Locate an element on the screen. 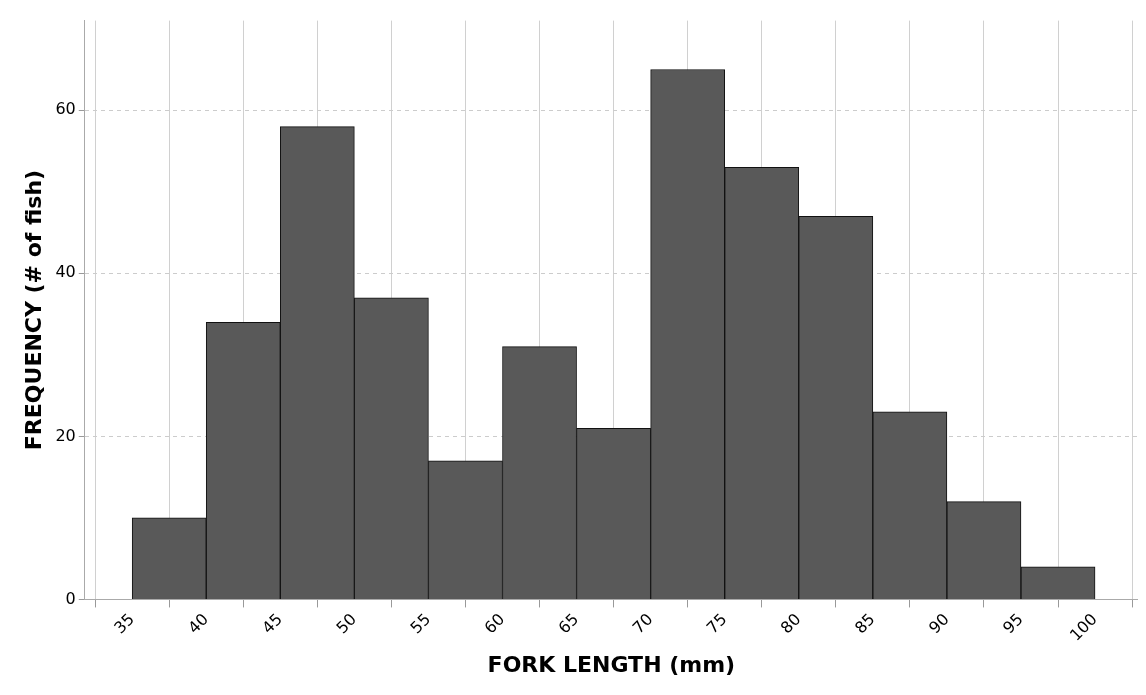  x-tick-label: 65 is located at coordinates (568, 623).